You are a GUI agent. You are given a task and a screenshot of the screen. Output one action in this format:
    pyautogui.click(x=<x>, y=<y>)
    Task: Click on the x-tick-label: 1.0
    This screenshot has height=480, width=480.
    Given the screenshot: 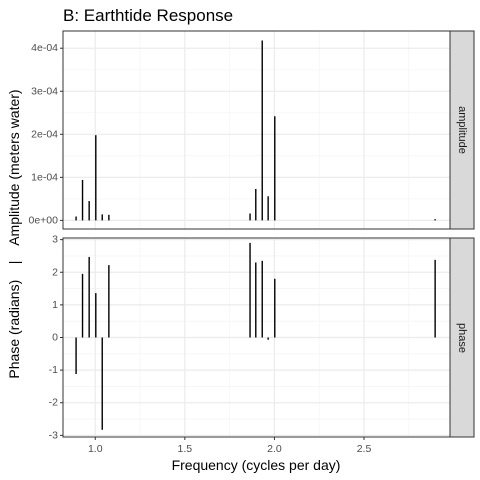 What is the action you would take?
    pyautogui.click(x=95, y=449)
    